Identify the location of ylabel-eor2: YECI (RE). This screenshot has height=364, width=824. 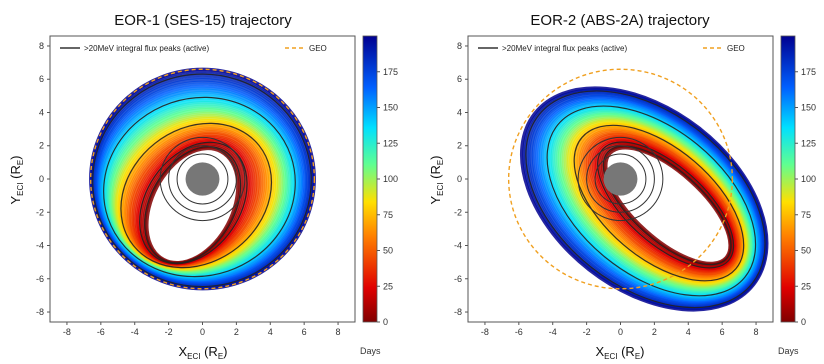
(436, 179).